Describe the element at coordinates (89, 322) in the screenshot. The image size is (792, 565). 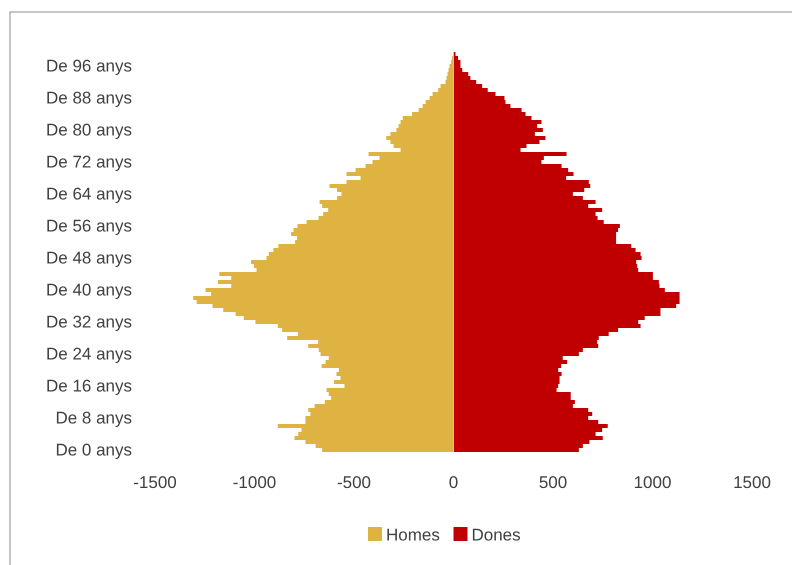
I see `y-tick-label: De 32 anys` at that location.